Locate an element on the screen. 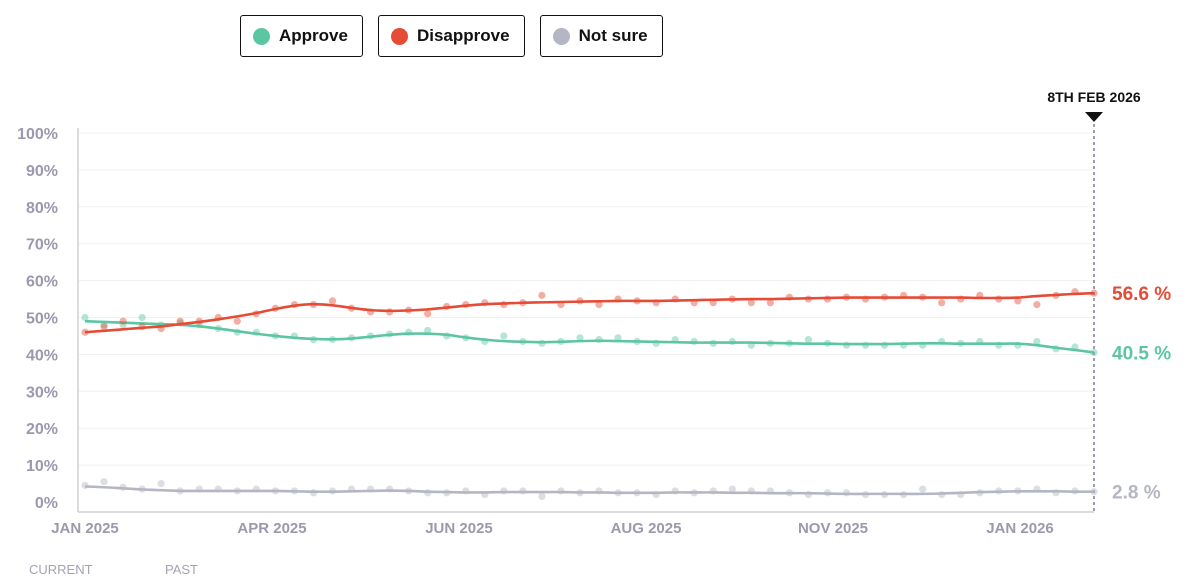 This screenshot has height=587, width=1200. marker-triangle-icon is located at coordinates (1094, 117).